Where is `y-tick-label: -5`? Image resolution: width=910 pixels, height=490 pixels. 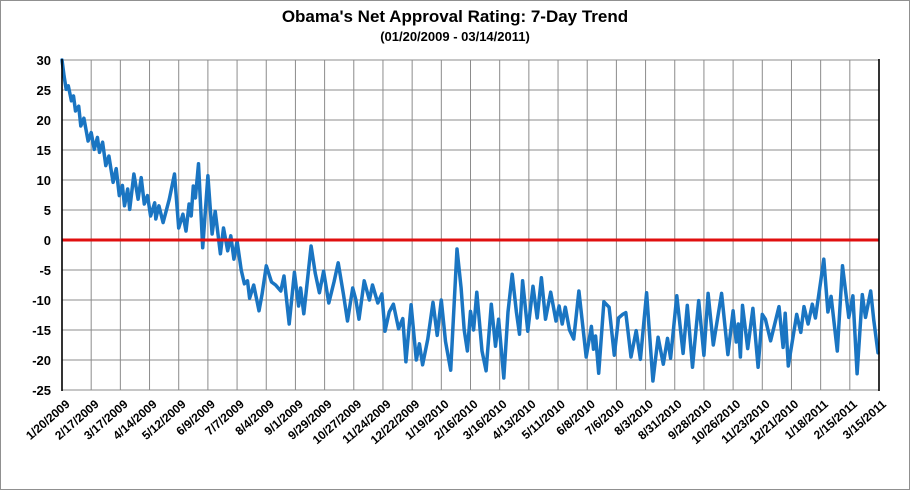 y-tick-label: -5 is located at coordinates (45, 270).